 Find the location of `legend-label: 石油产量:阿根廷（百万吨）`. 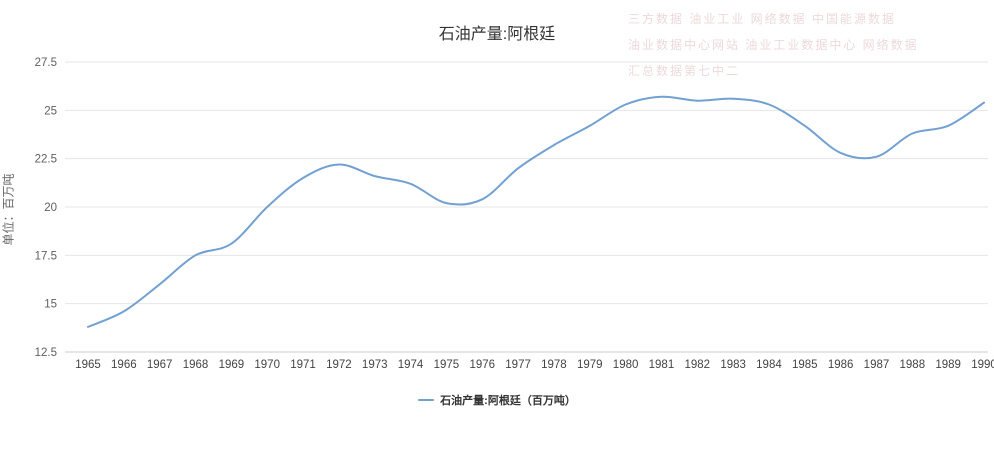

legend-label: 石油产量:阿根廷（百万吨） is located at coordinates (508, 401).